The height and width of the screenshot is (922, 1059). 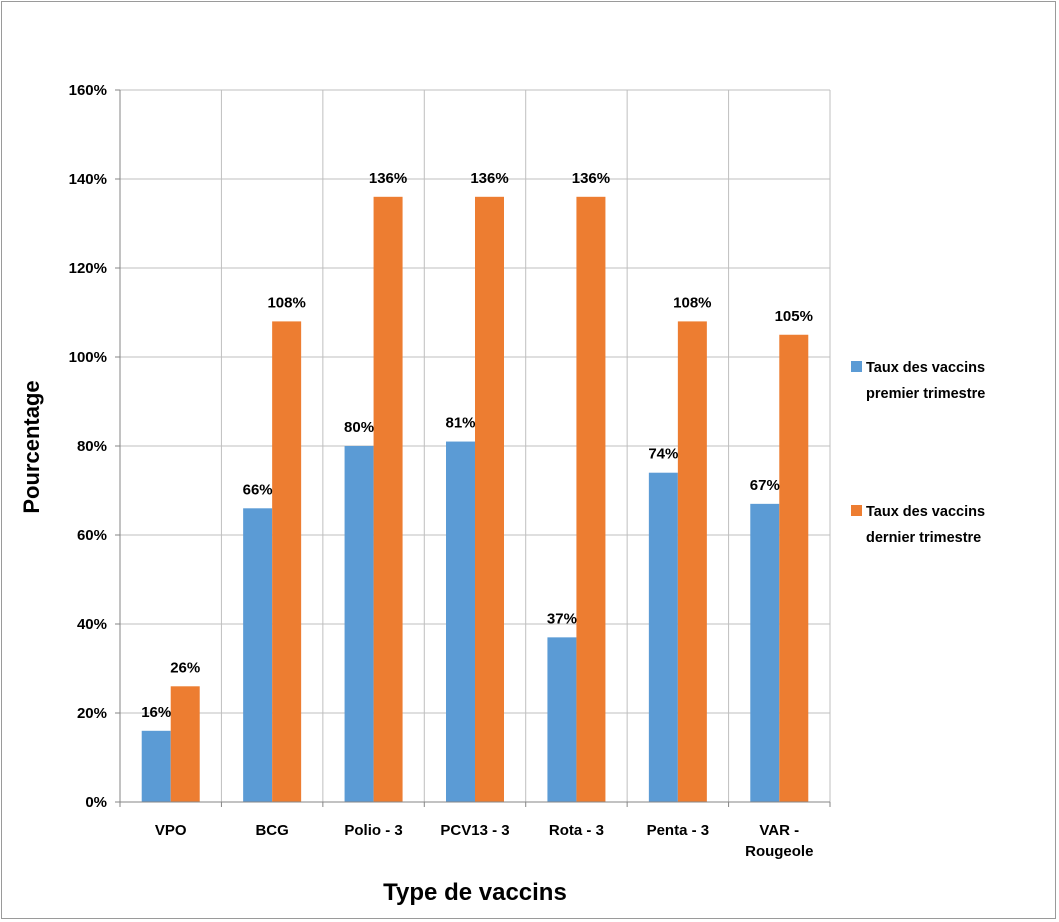 I want to click on x-tick-label: Penta - 3, so click(x=678, y=830).